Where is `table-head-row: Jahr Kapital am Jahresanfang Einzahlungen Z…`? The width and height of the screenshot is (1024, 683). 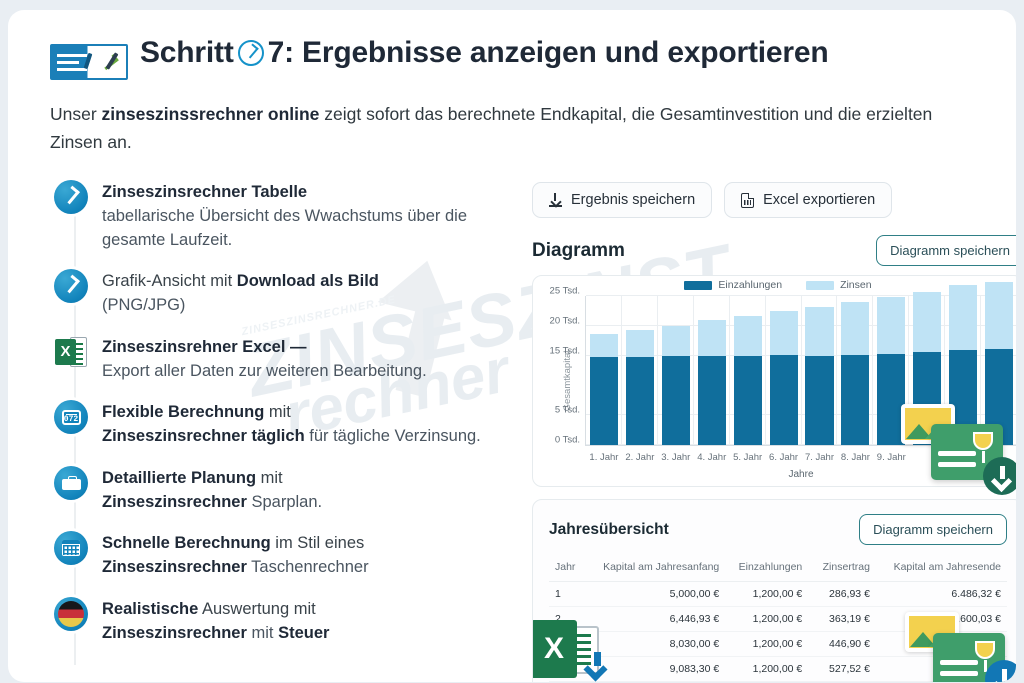 table-head-row: Jahr Kapital am Jahresanfang Einzahlungen Z… is located at coordinates (778, 568).